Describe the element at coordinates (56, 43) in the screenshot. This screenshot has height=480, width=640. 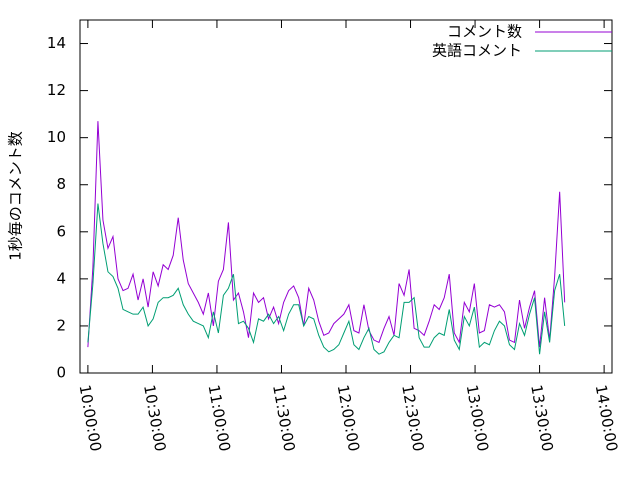
I see `y-tick-label: 14` at that location.